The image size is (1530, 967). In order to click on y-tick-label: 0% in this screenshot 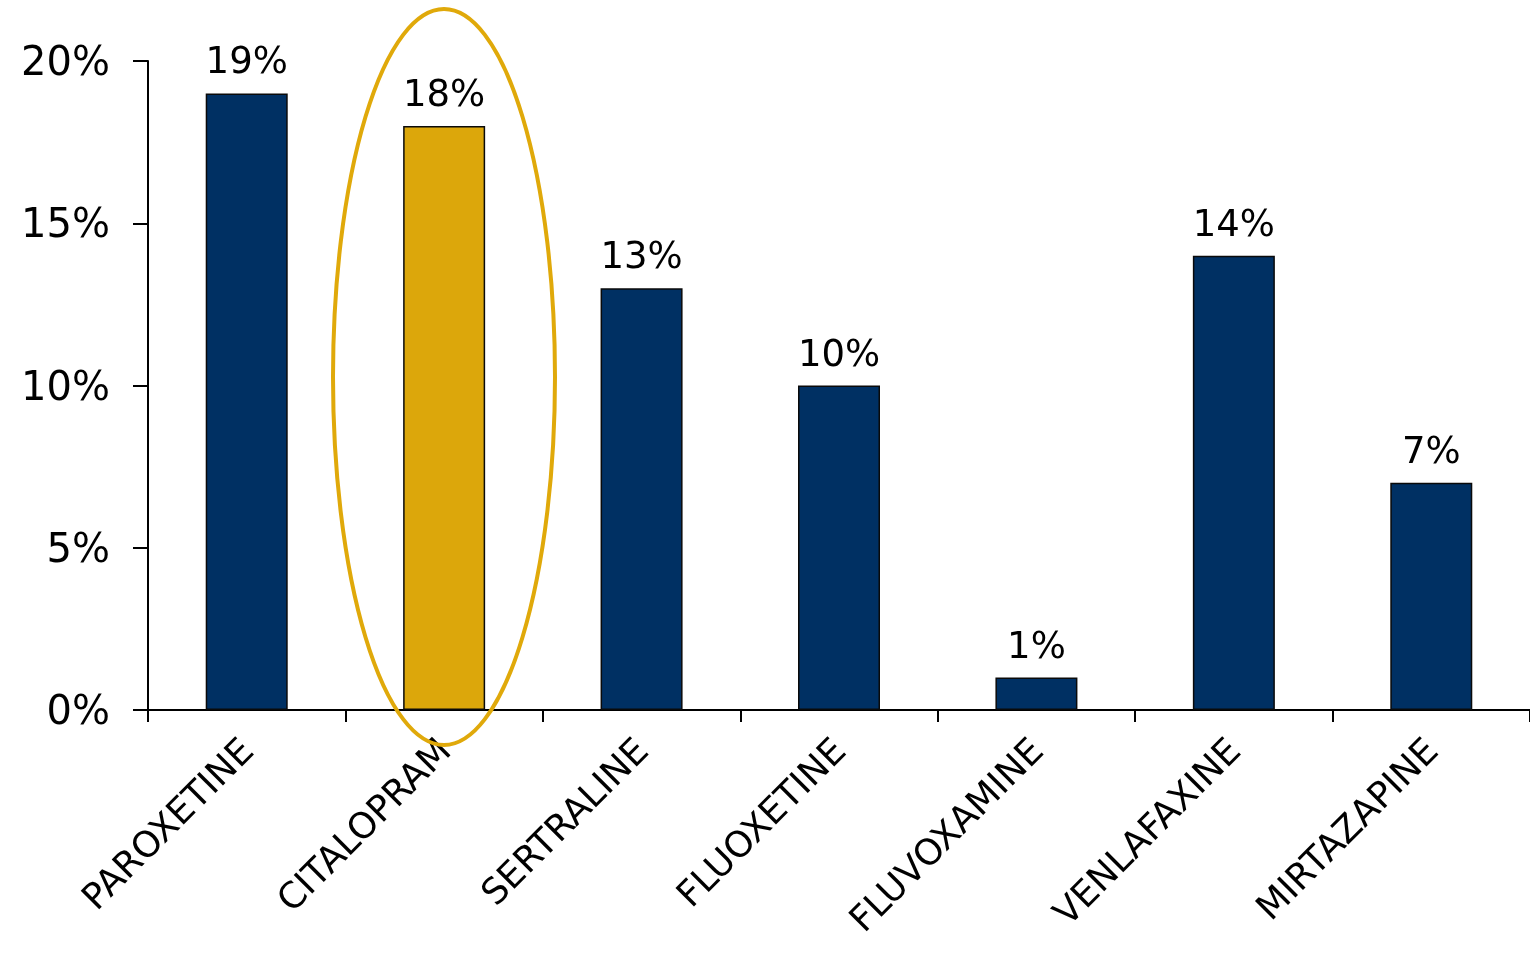, I will do `click(78, 710)`.